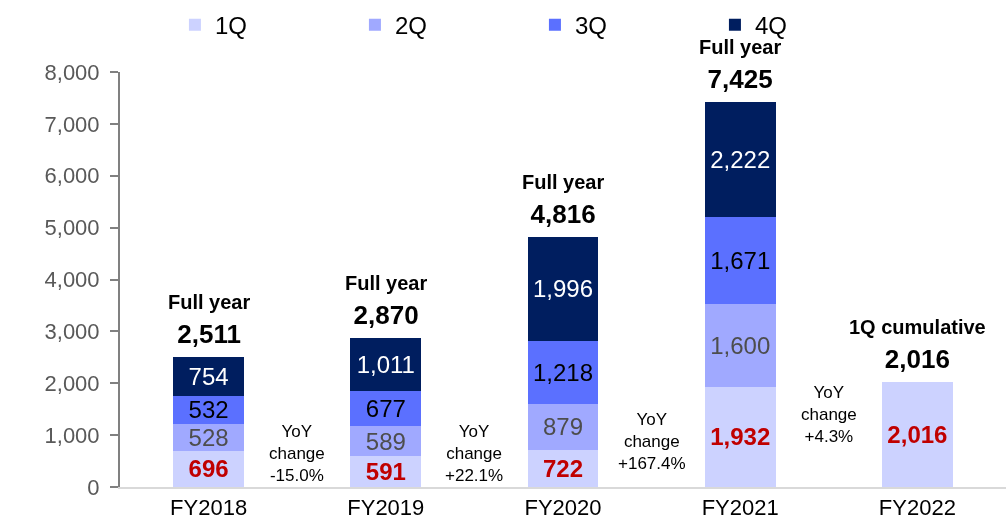 The height and width of the screenshot is (532, 1006). Describe the element at coordinates (563, 372) in the screenshot. I see `data-label: 1,218` at that location.